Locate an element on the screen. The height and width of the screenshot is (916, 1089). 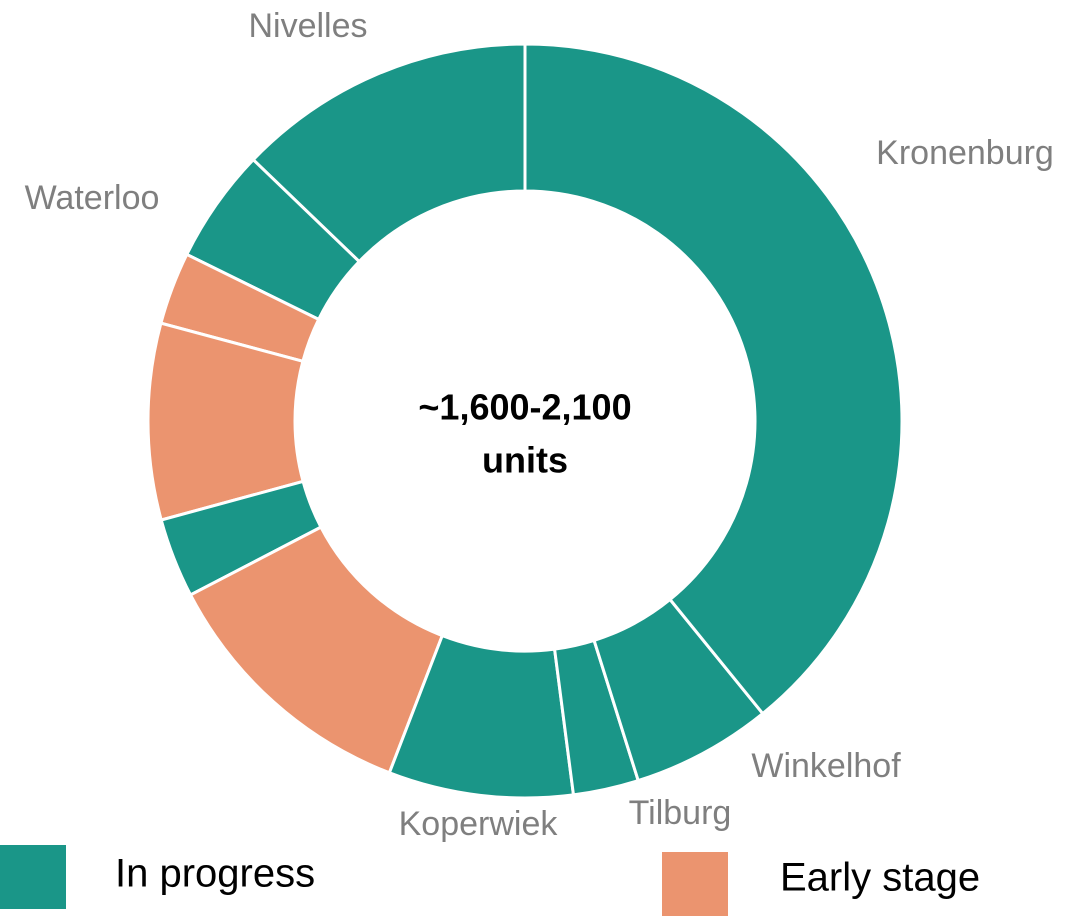
slice-label: Waterloo is located at coordinates (92, 198).